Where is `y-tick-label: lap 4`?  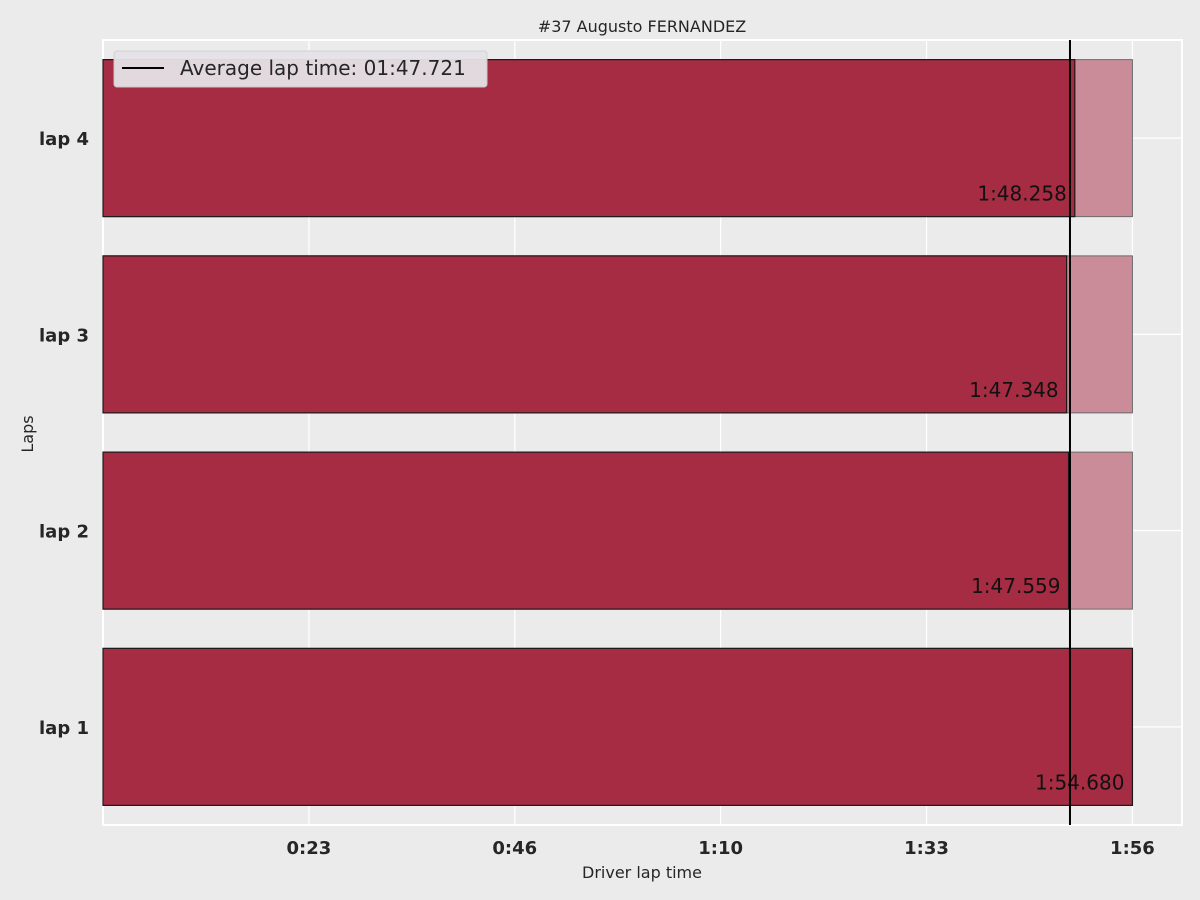 y-tick-label: lap 4 is located at coordinates (64, 139).